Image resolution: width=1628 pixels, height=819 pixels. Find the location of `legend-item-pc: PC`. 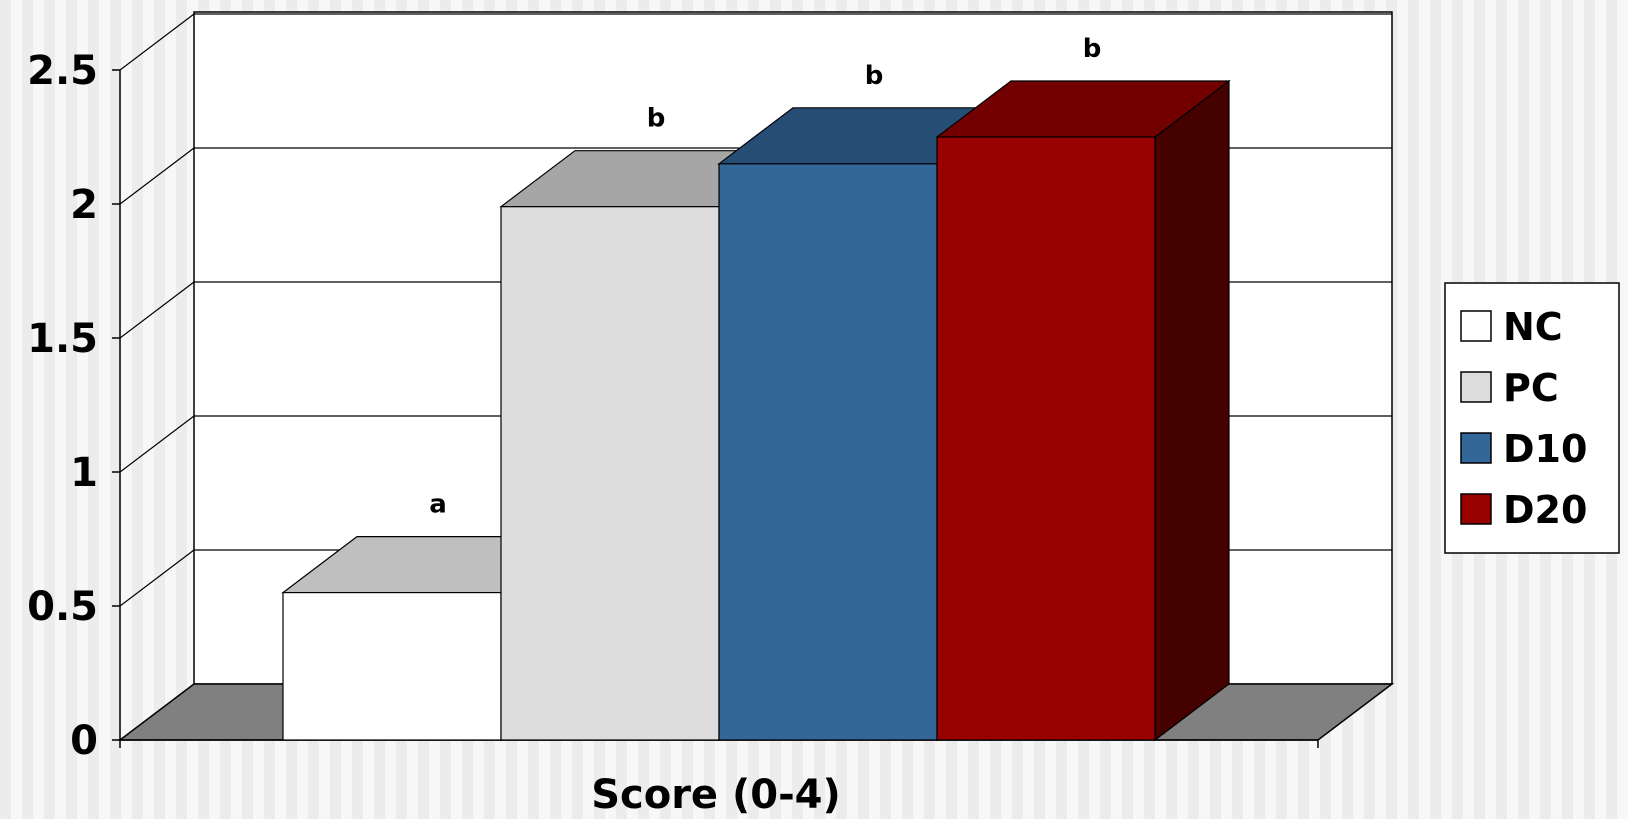

legend-item-pc: PC is located at coordinates (1509, 388).